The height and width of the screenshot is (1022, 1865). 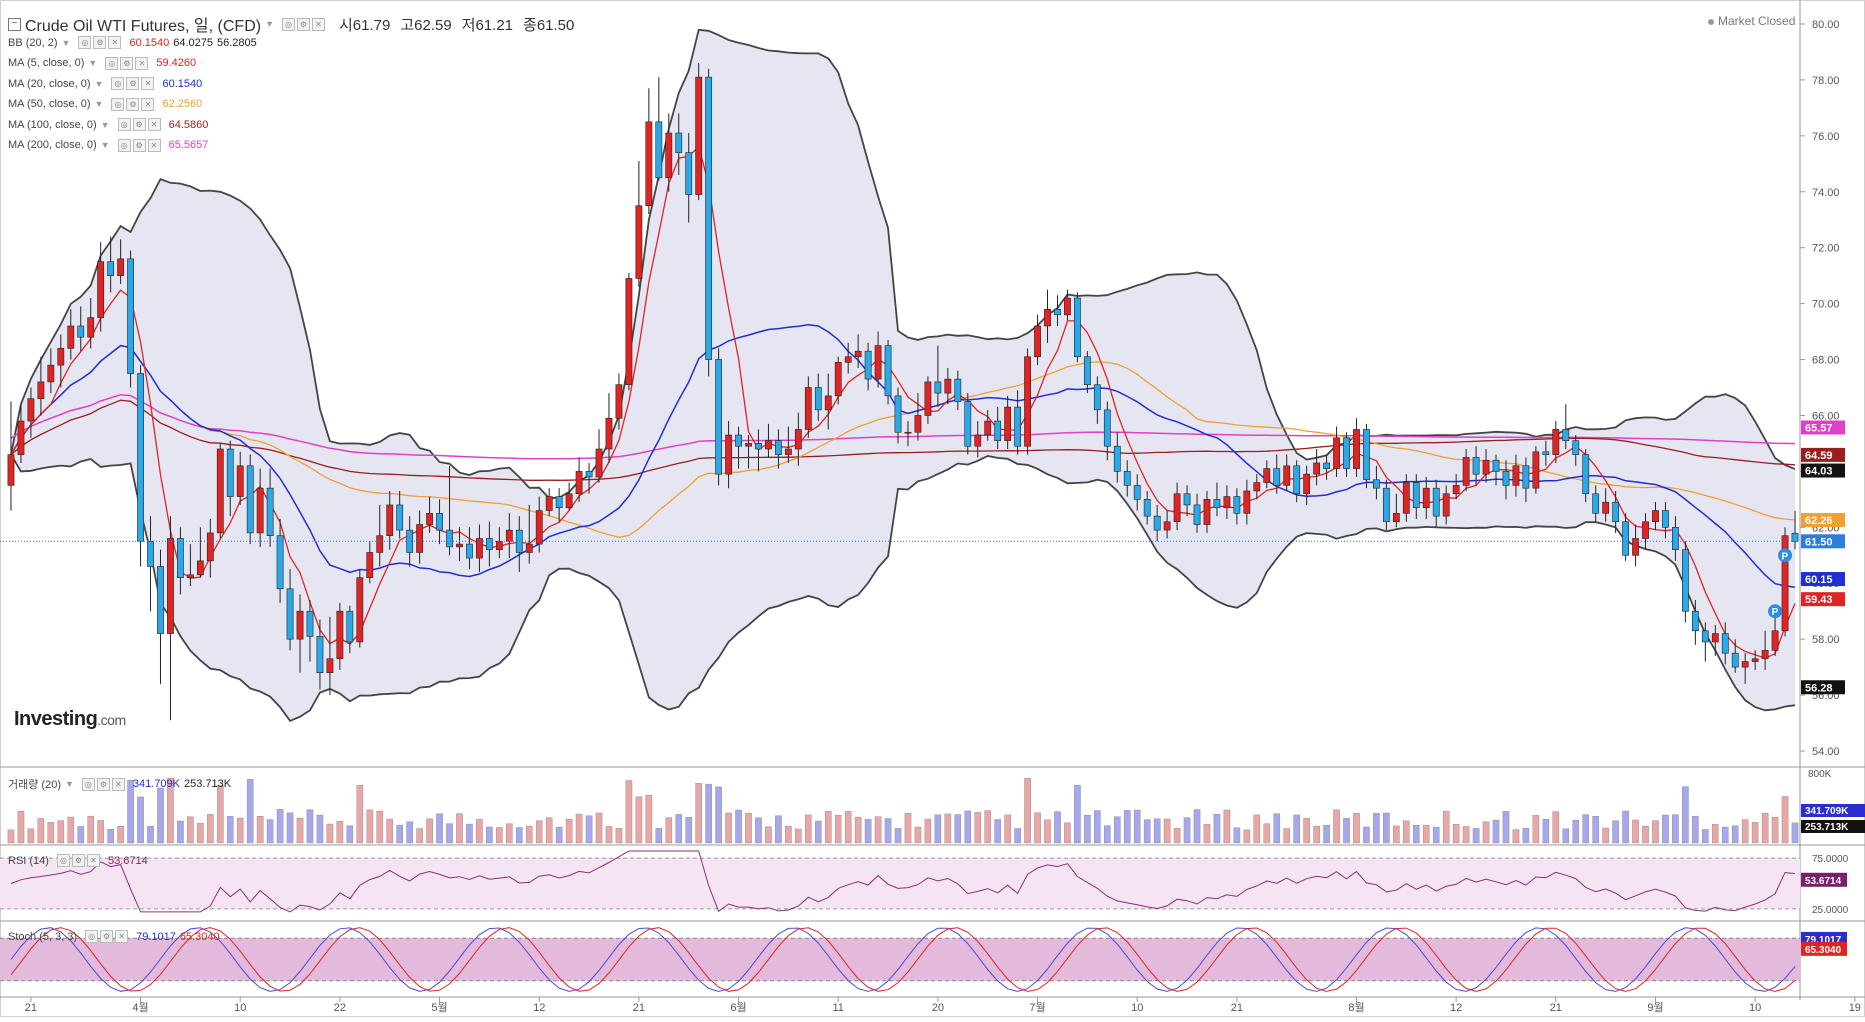 I want to click on stoch-label: Stoch (5, 3, 3), so click(x=43, y=936).